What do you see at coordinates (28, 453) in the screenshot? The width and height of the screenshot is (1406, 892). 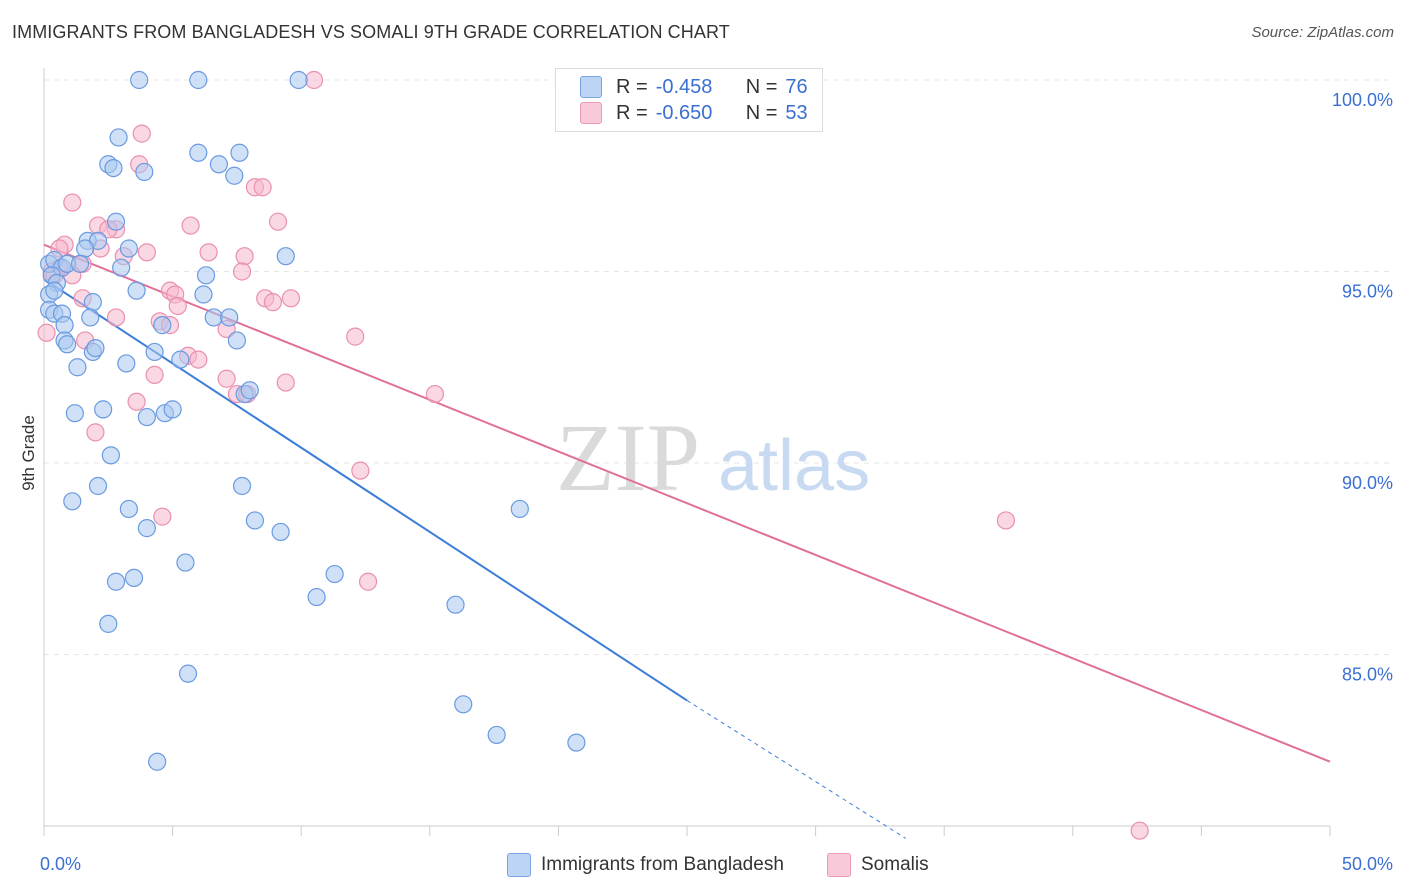 I see `y-axis-title: 9th Grade` at bounding box center [28, 453].